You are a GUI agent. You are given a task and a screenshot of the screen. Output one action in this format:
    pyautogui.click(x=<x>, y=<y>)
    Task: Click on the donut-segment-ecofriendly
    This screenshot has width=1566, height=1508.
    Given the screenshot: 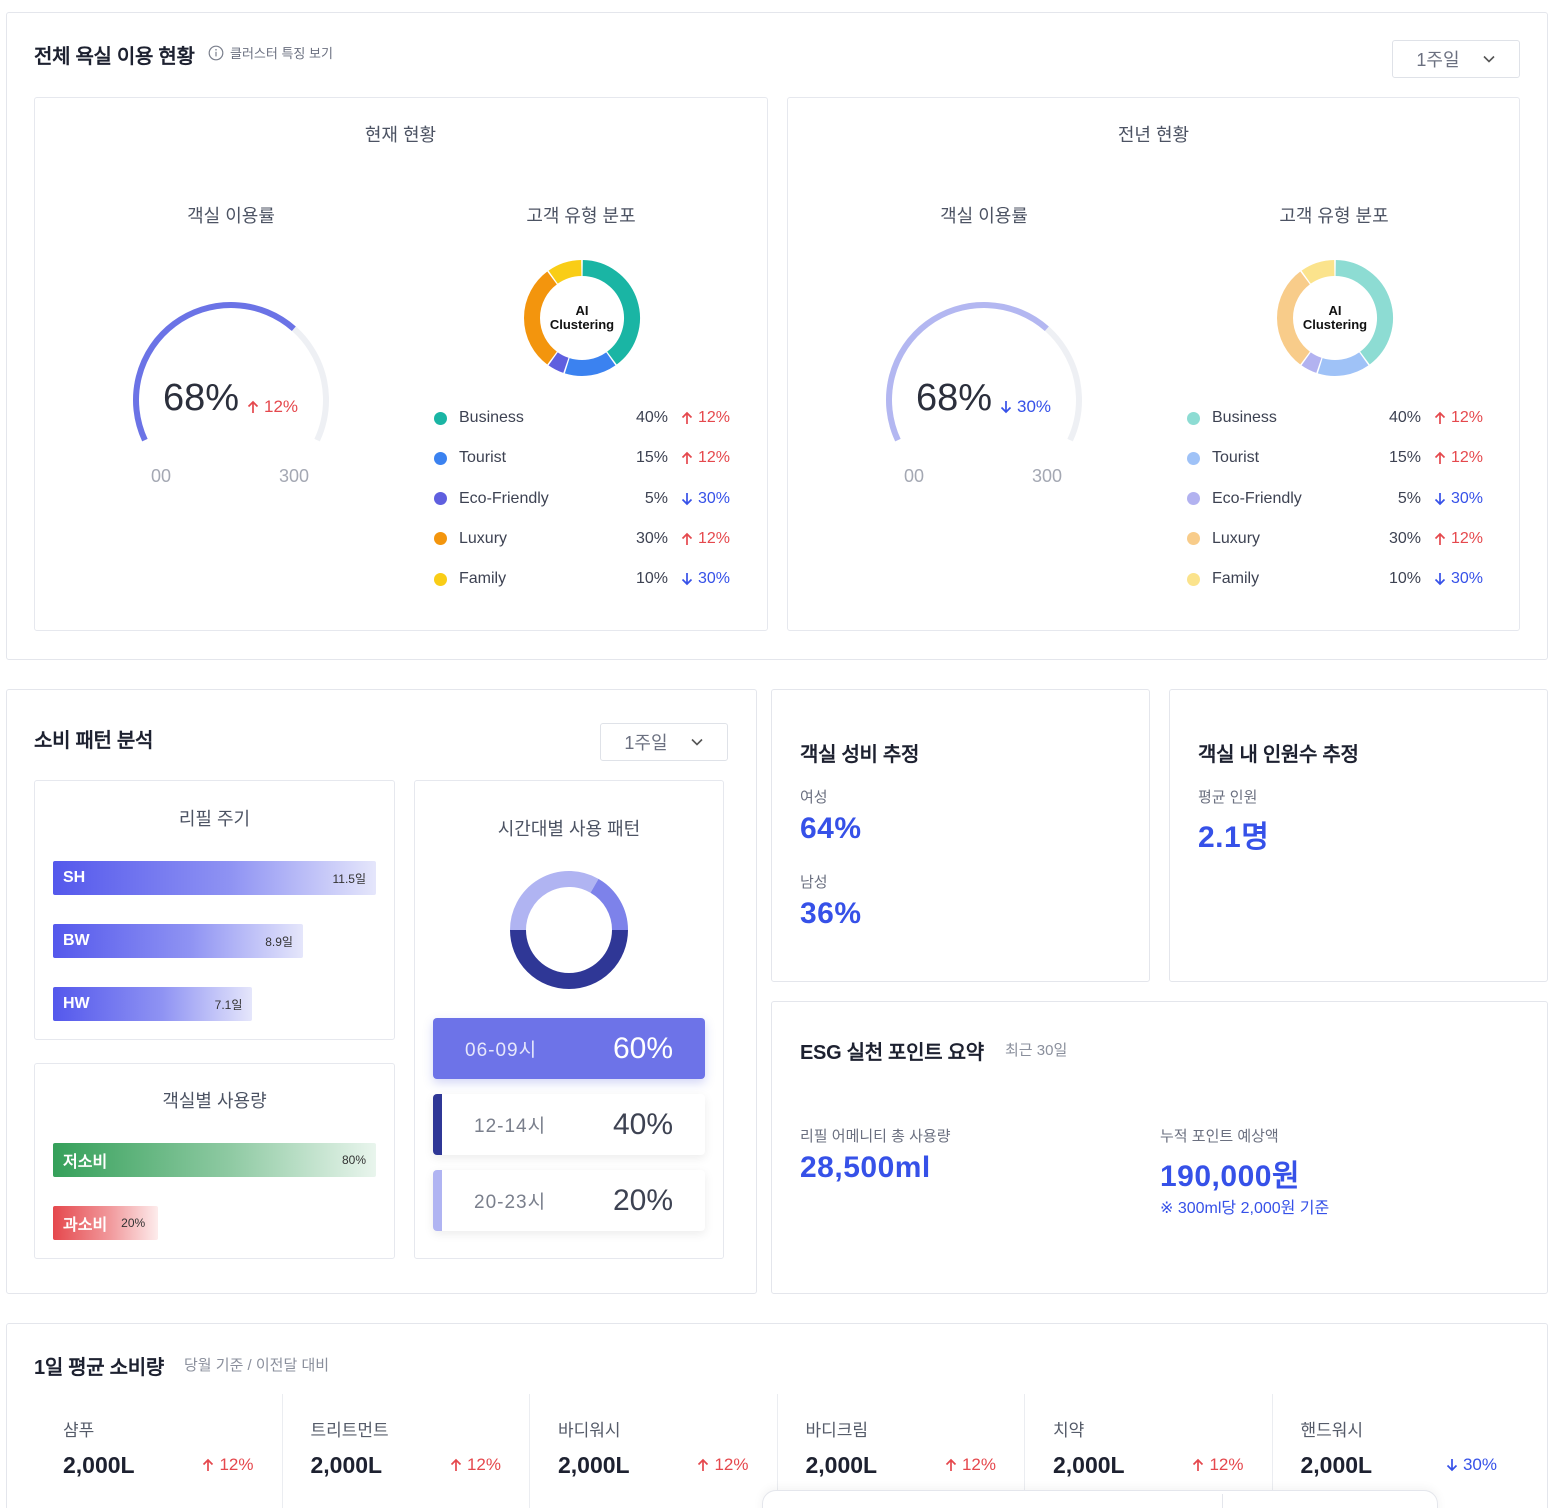 What is the action you would take?
    pyautogui.click(x=558, y=362)
    